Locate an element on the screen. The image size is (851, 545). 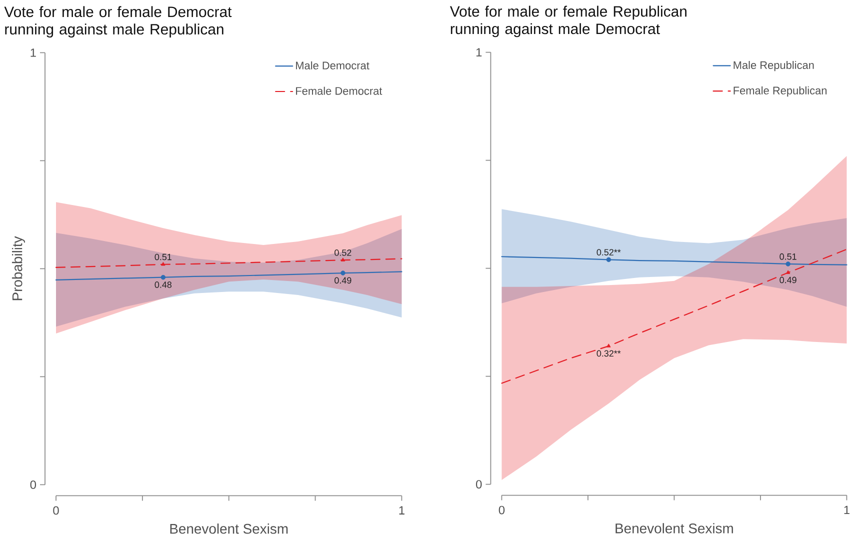
legend-label: Female Democrat is located at coordinates (339, 90).